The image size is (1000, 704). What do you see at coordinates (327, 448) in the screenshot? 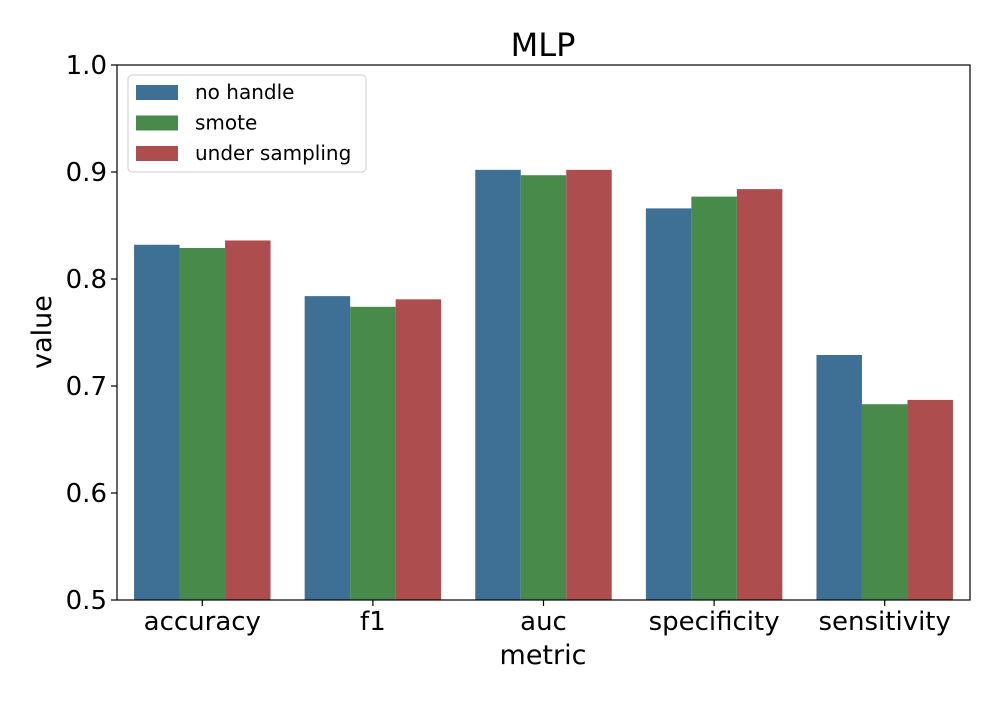
I see `bar-f1-no-handle` at bounding box center [327, 448].